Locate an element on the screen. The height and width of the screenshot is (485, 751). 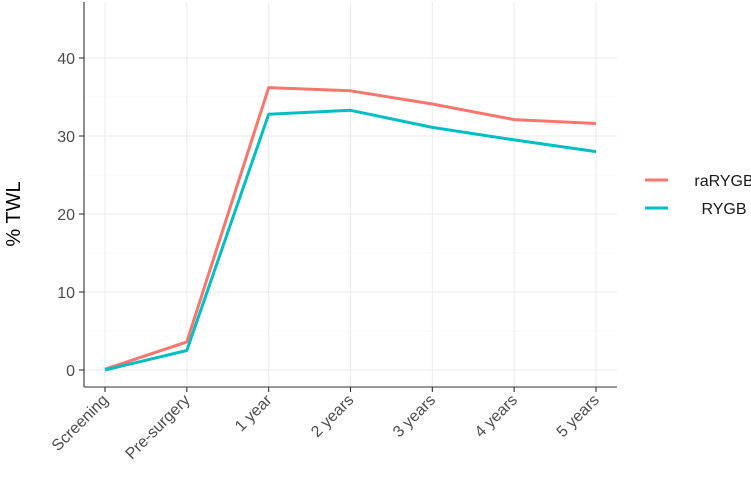
legend-item: raRYGB is located at coordinates (698, 181).